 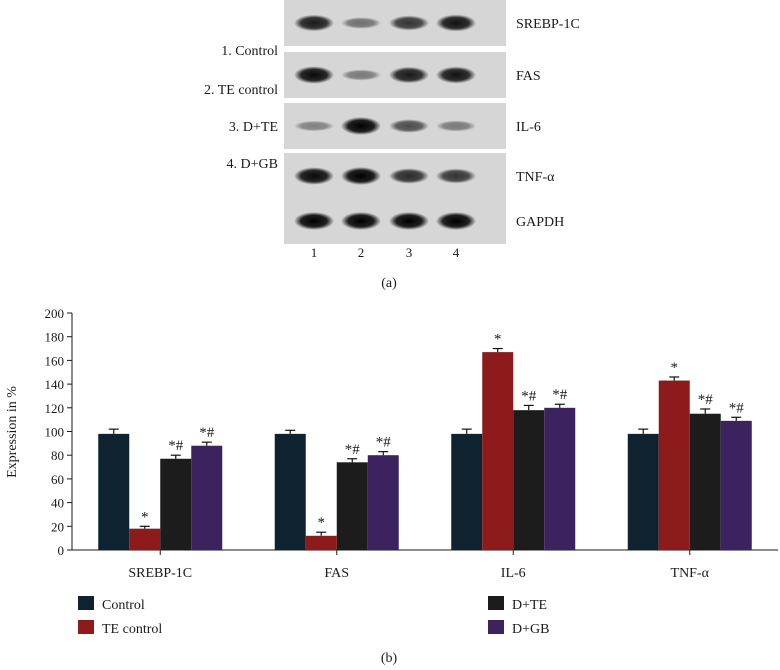 I want to click on x-tick-label: IL-6, so click(x=513, y=573).